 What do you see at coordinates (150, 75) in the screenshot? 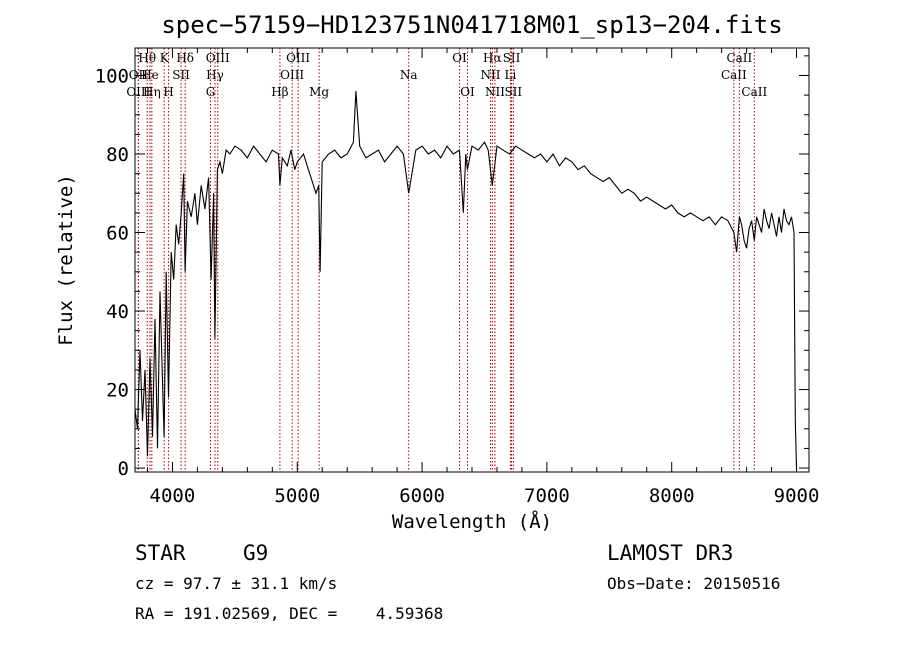
I see `marker-label-3: He` at bounding box center [150, 75].